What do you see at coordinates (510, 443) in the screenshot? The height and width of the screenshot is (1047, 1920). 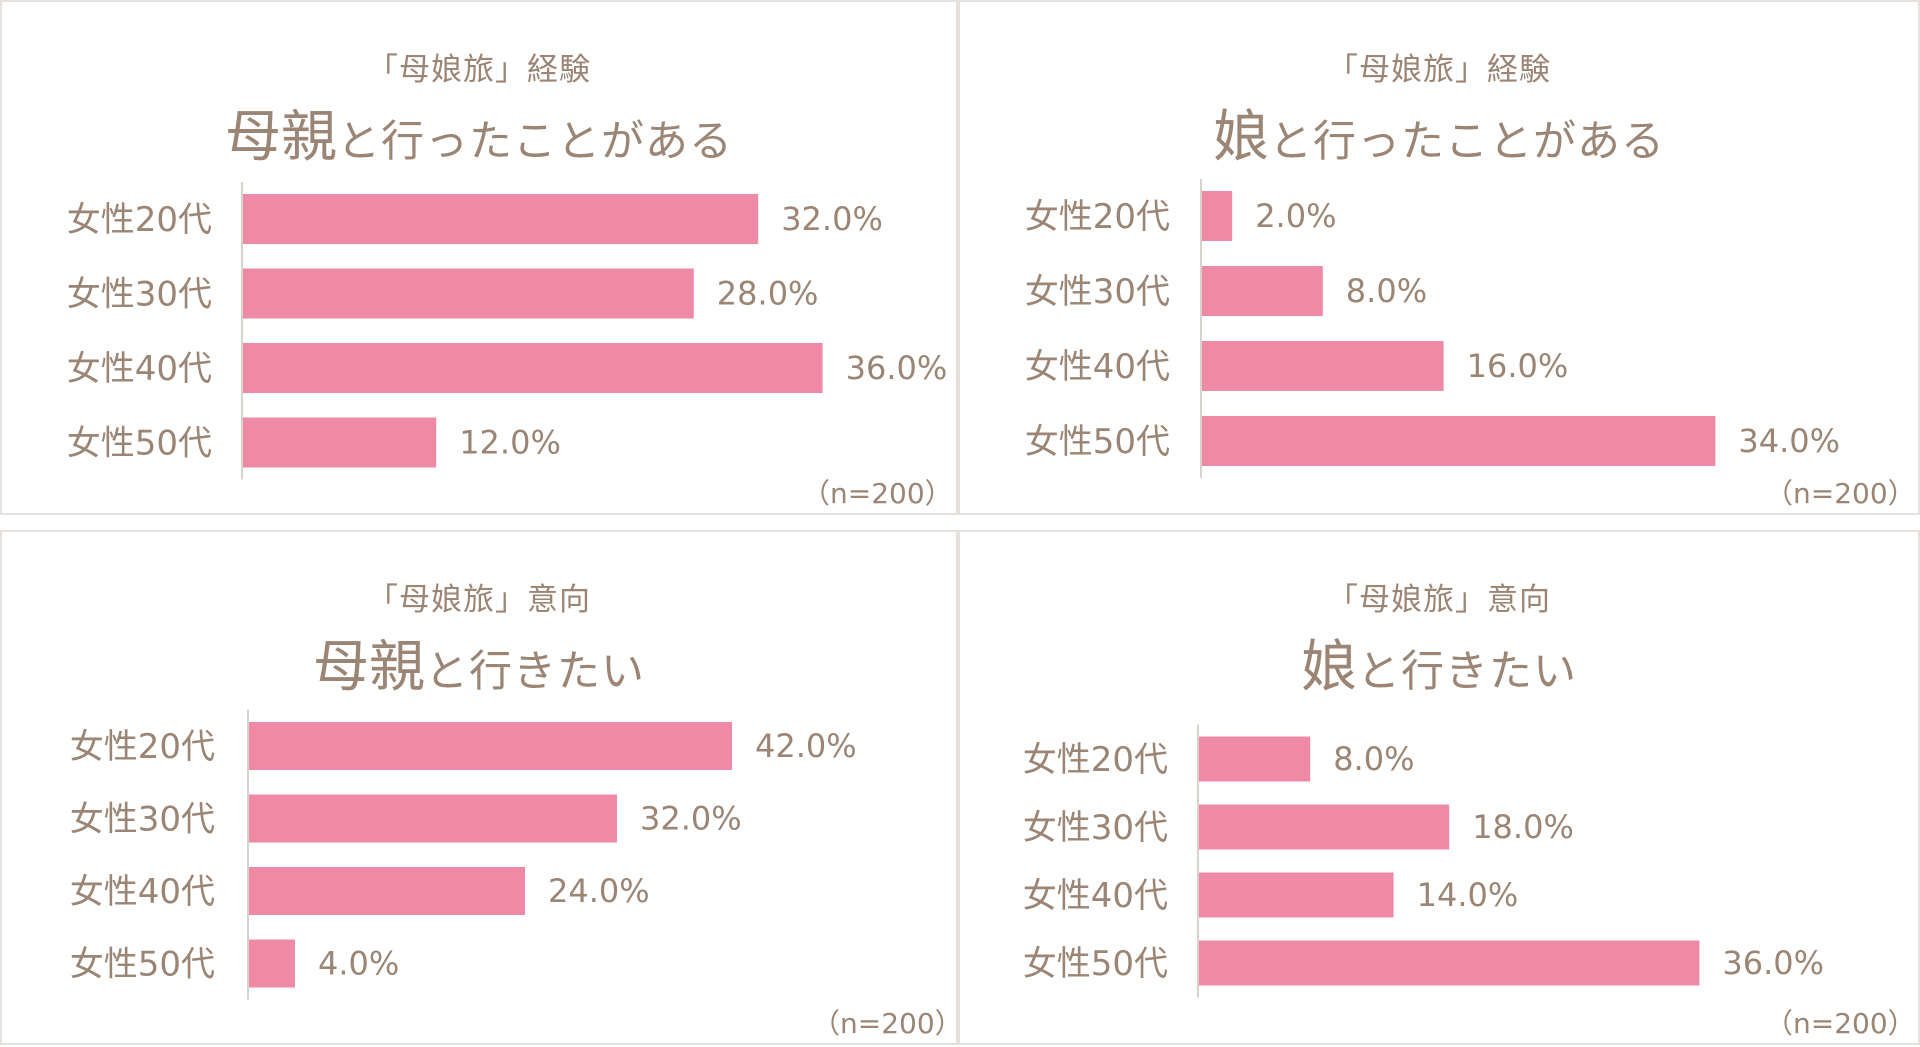 I see `value-label: 12.0%` at bounding box center [510, 443].